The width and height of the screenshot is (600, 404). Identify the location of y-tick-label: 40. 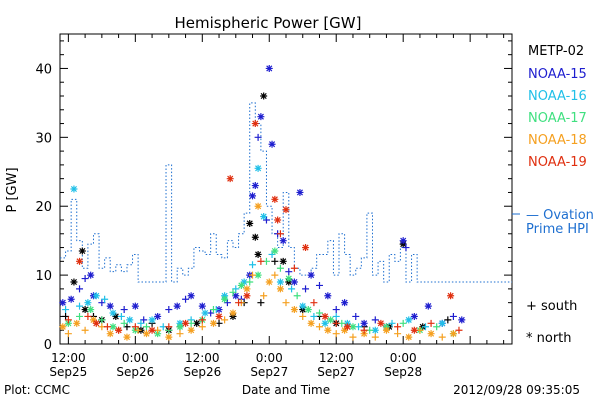
(43, 69).